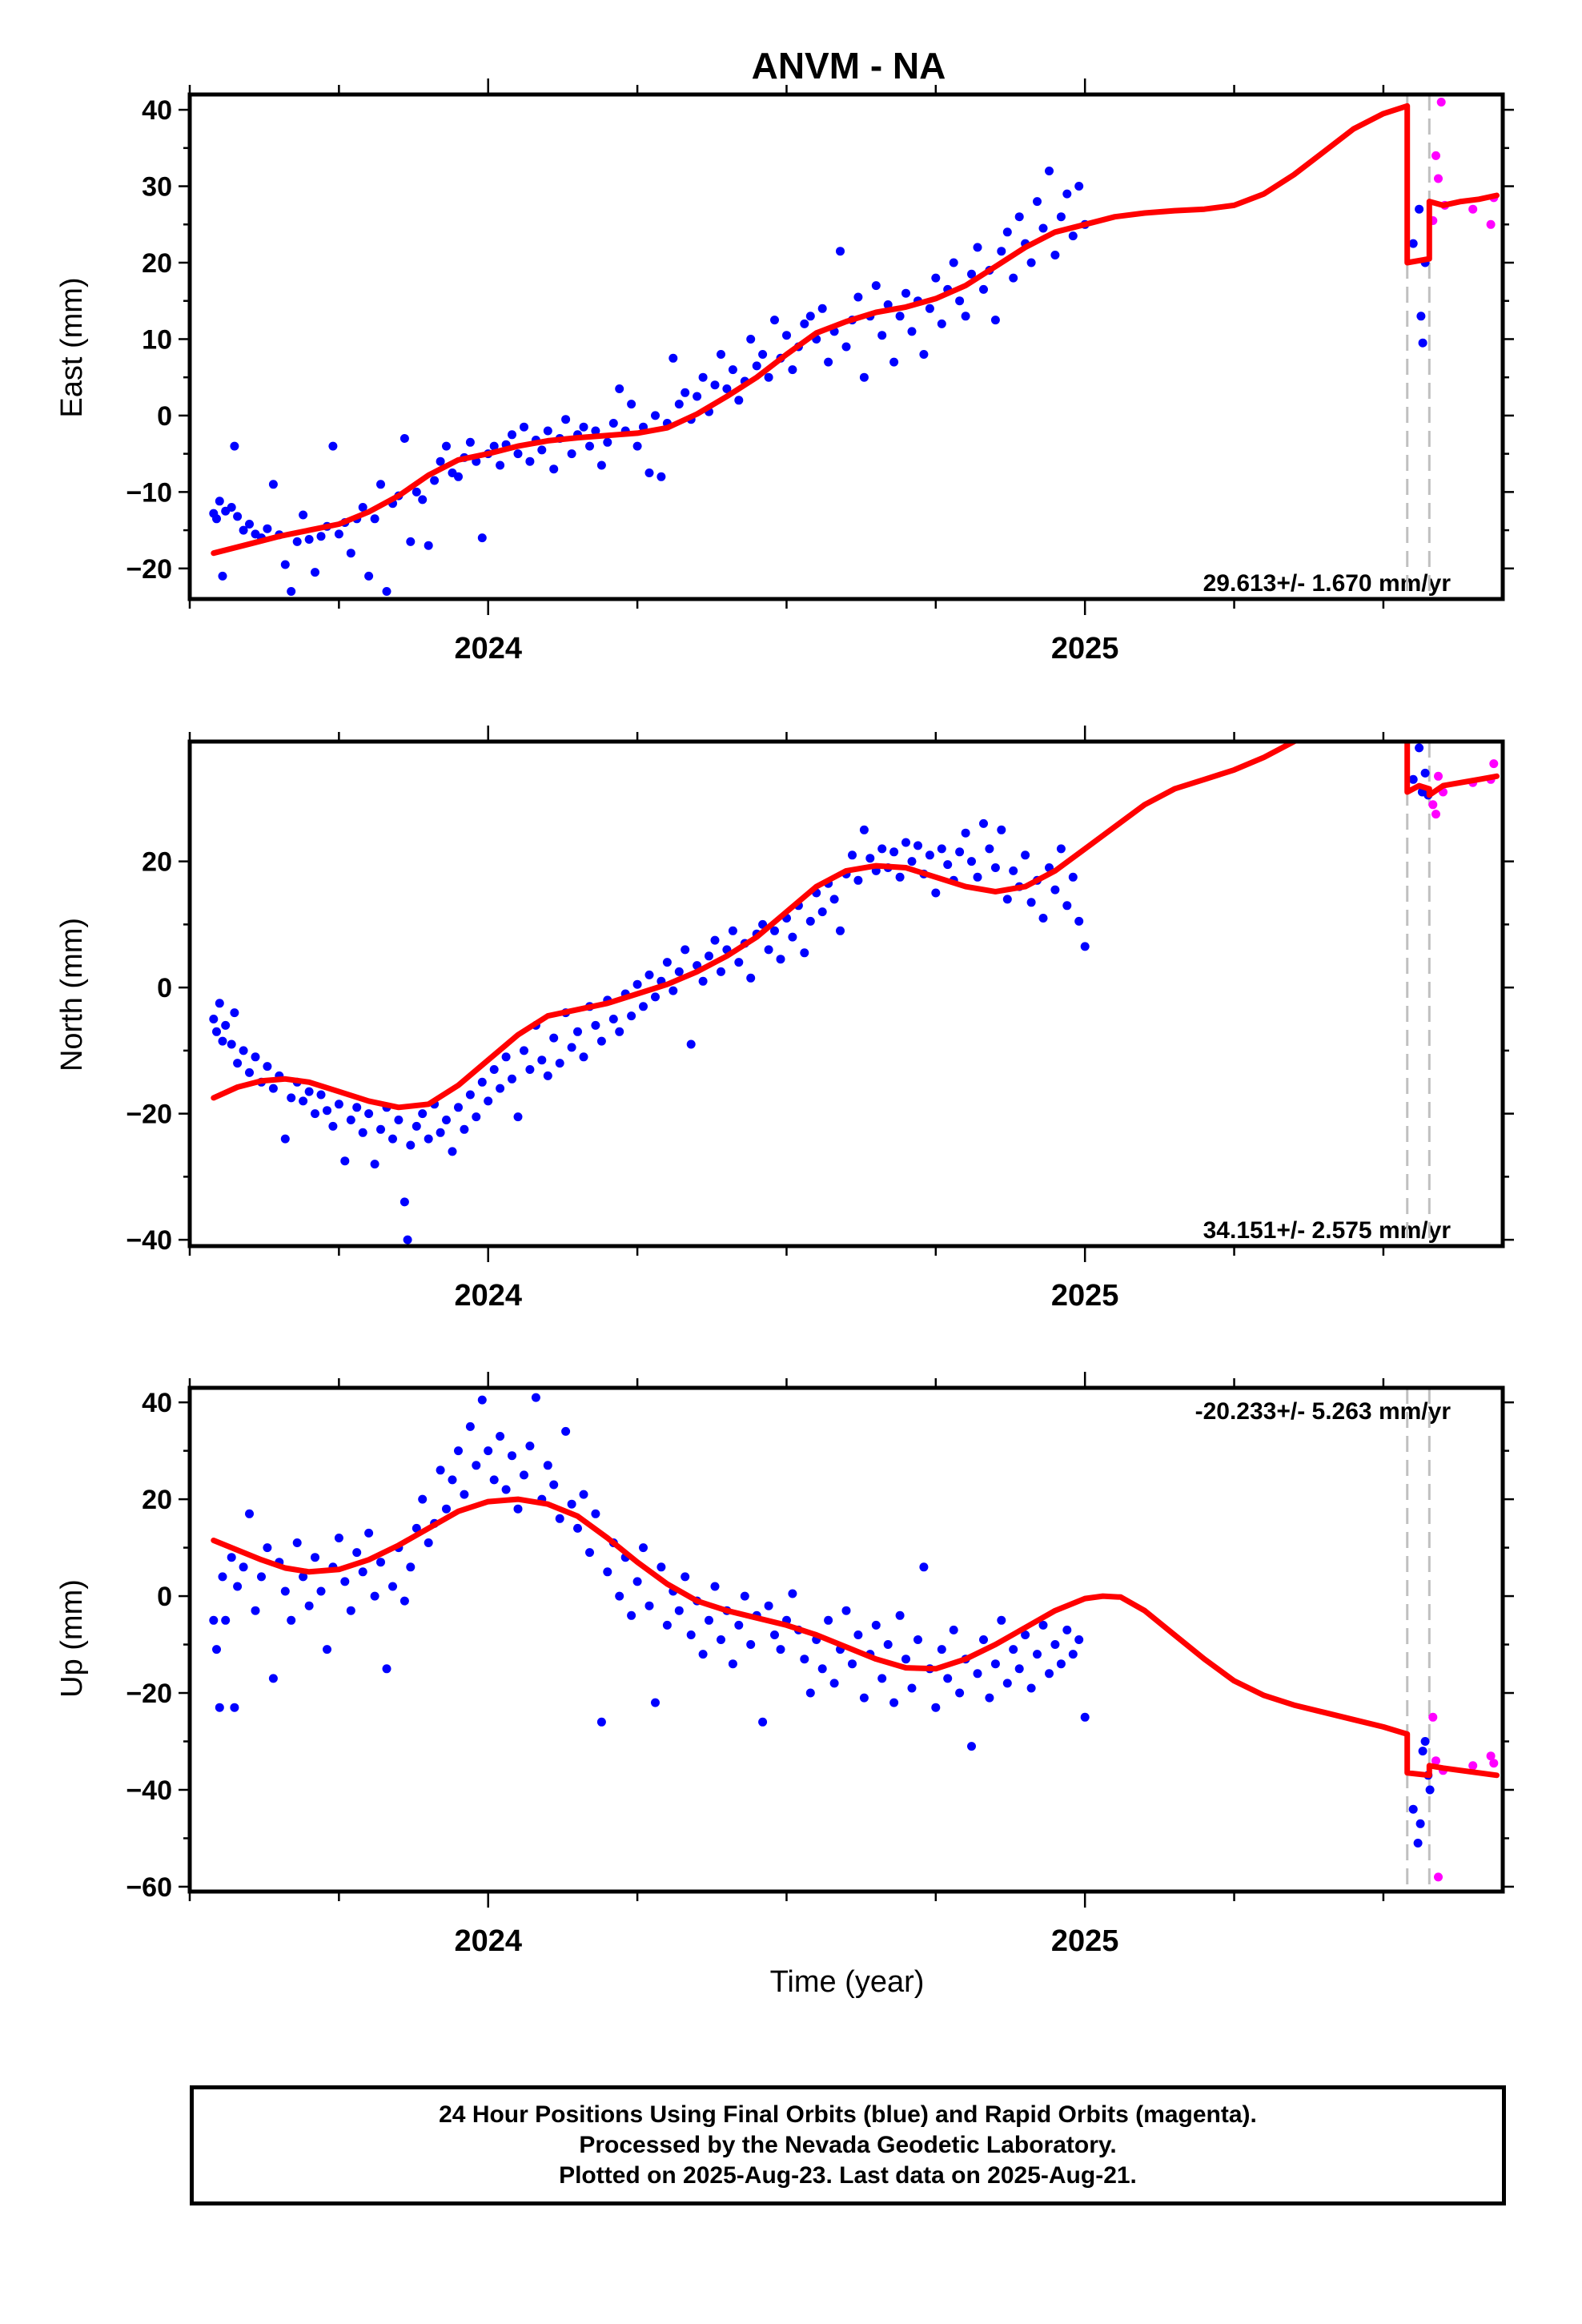 The height and width of the screenshot is (2324, 1582). I want to click on x-tick-label: 2024, so click(488, 1941).